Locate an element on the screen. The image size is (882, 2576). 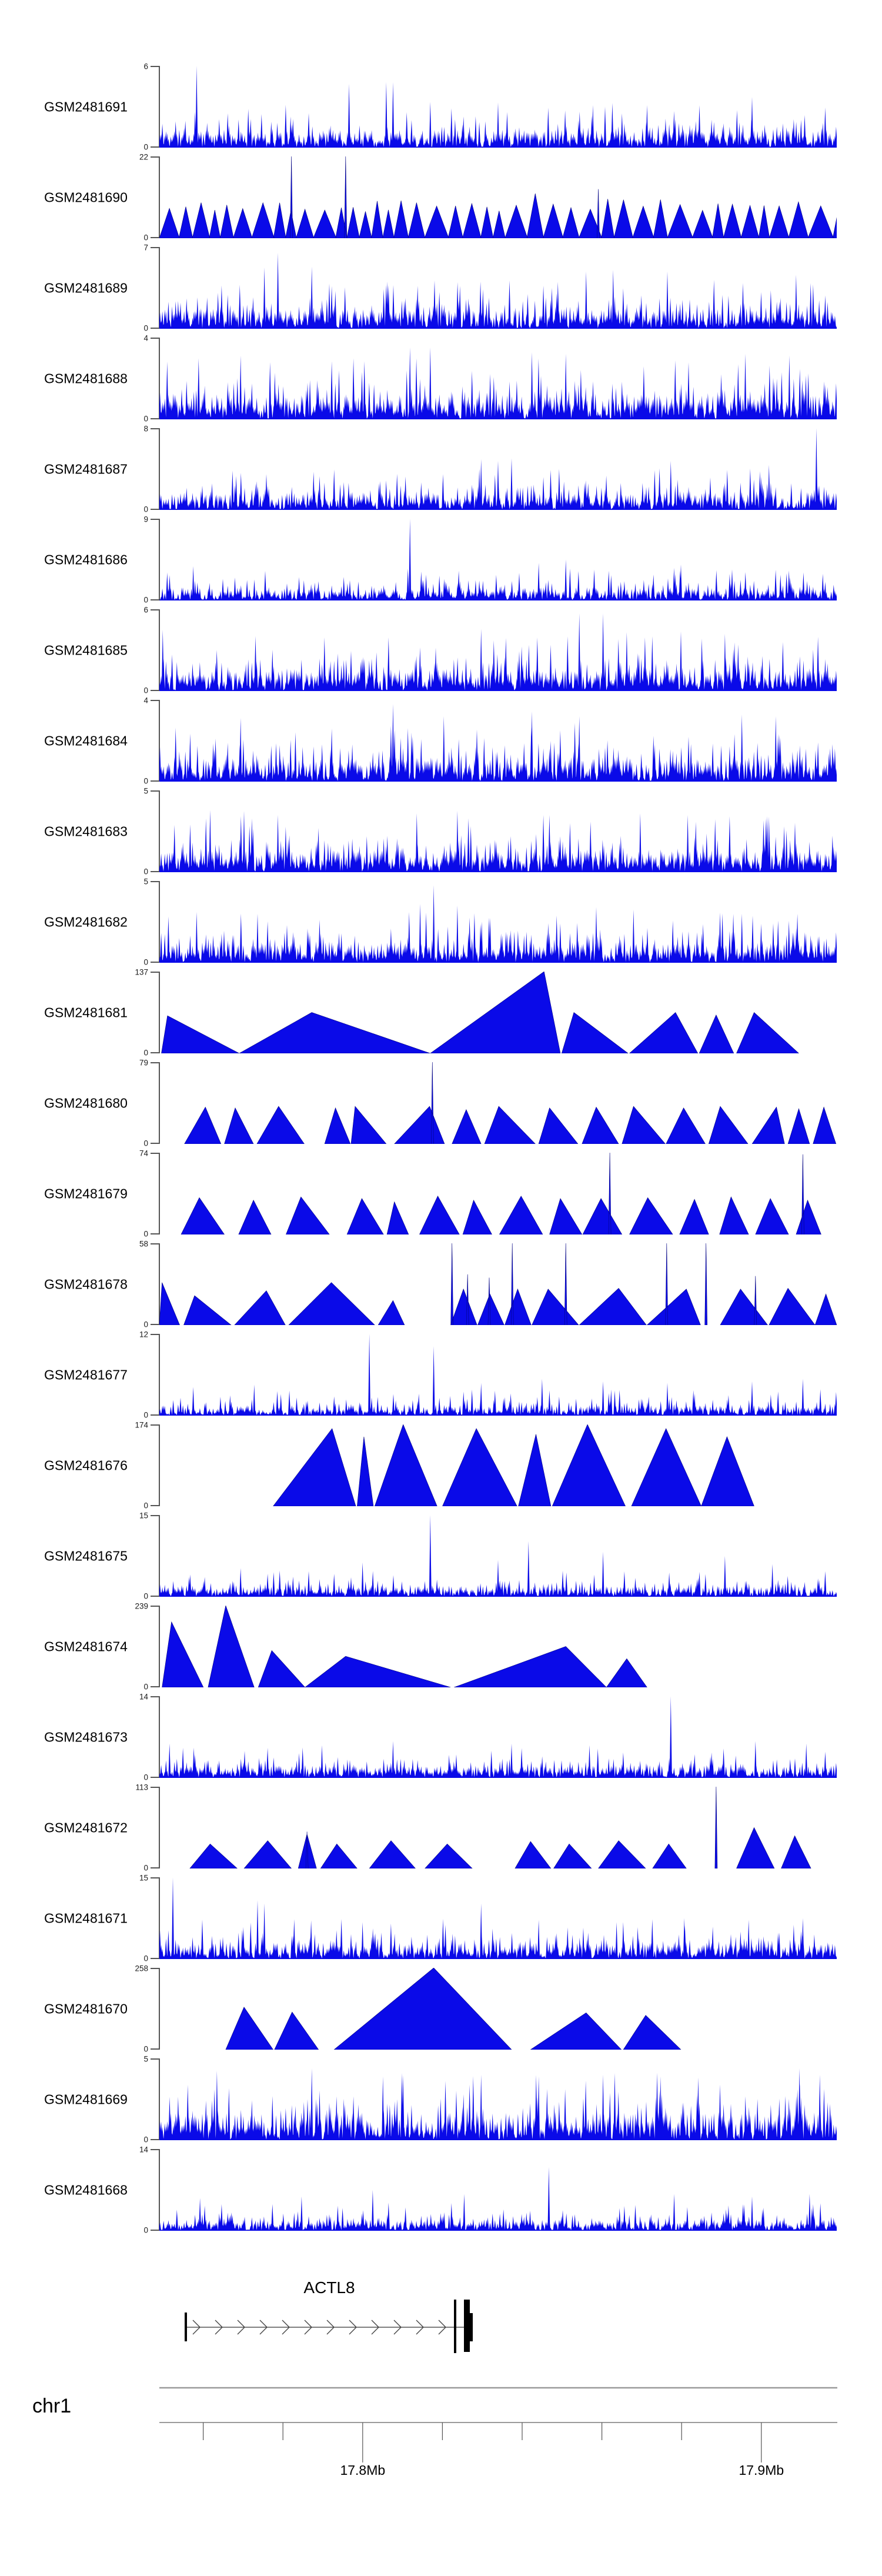
track-row-GSM2481685: GSM2481685 6 0 is located at coordinates (441, 650).